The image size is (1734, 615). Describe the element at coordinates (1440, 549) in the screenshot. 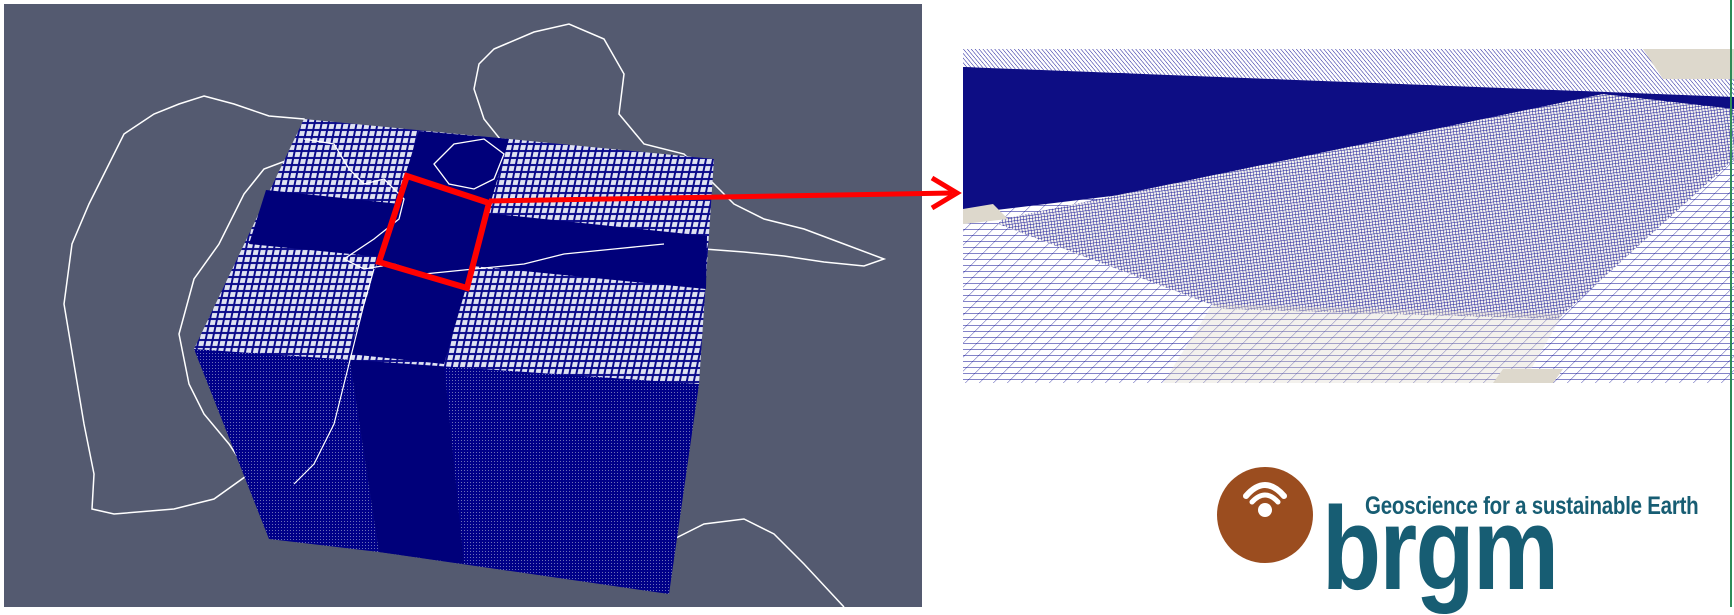

I see `logo-wordmark: brgm` at that location.